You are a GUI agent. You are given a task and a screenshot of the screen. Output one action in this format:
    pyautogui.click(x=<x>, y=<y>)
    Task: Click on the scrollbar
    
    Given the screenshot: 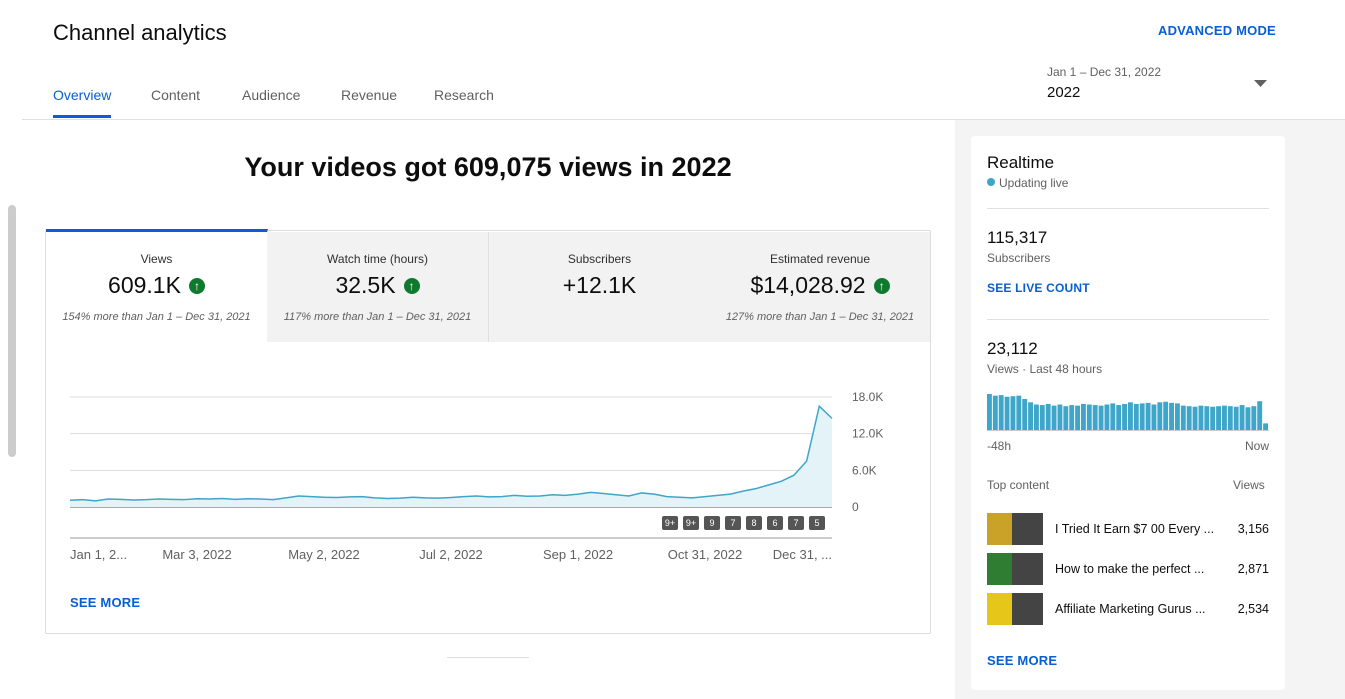 What is the action you would take?
    pyautogui.click(x=12, y=331)
    